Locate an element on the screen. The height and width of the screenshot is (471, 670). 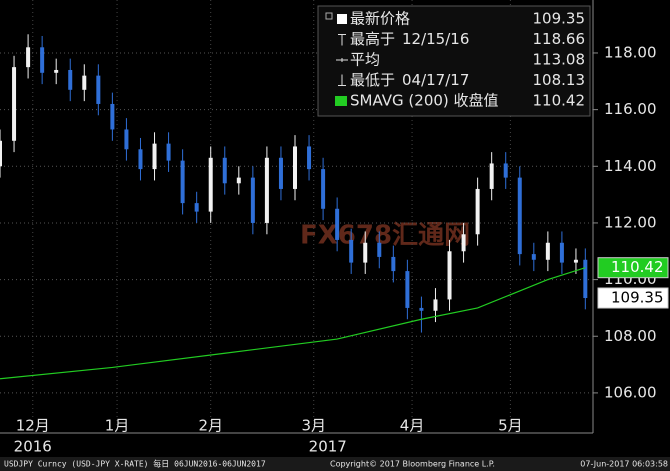
y-tick-label: 114.00 is located at coordinates (630, 166).